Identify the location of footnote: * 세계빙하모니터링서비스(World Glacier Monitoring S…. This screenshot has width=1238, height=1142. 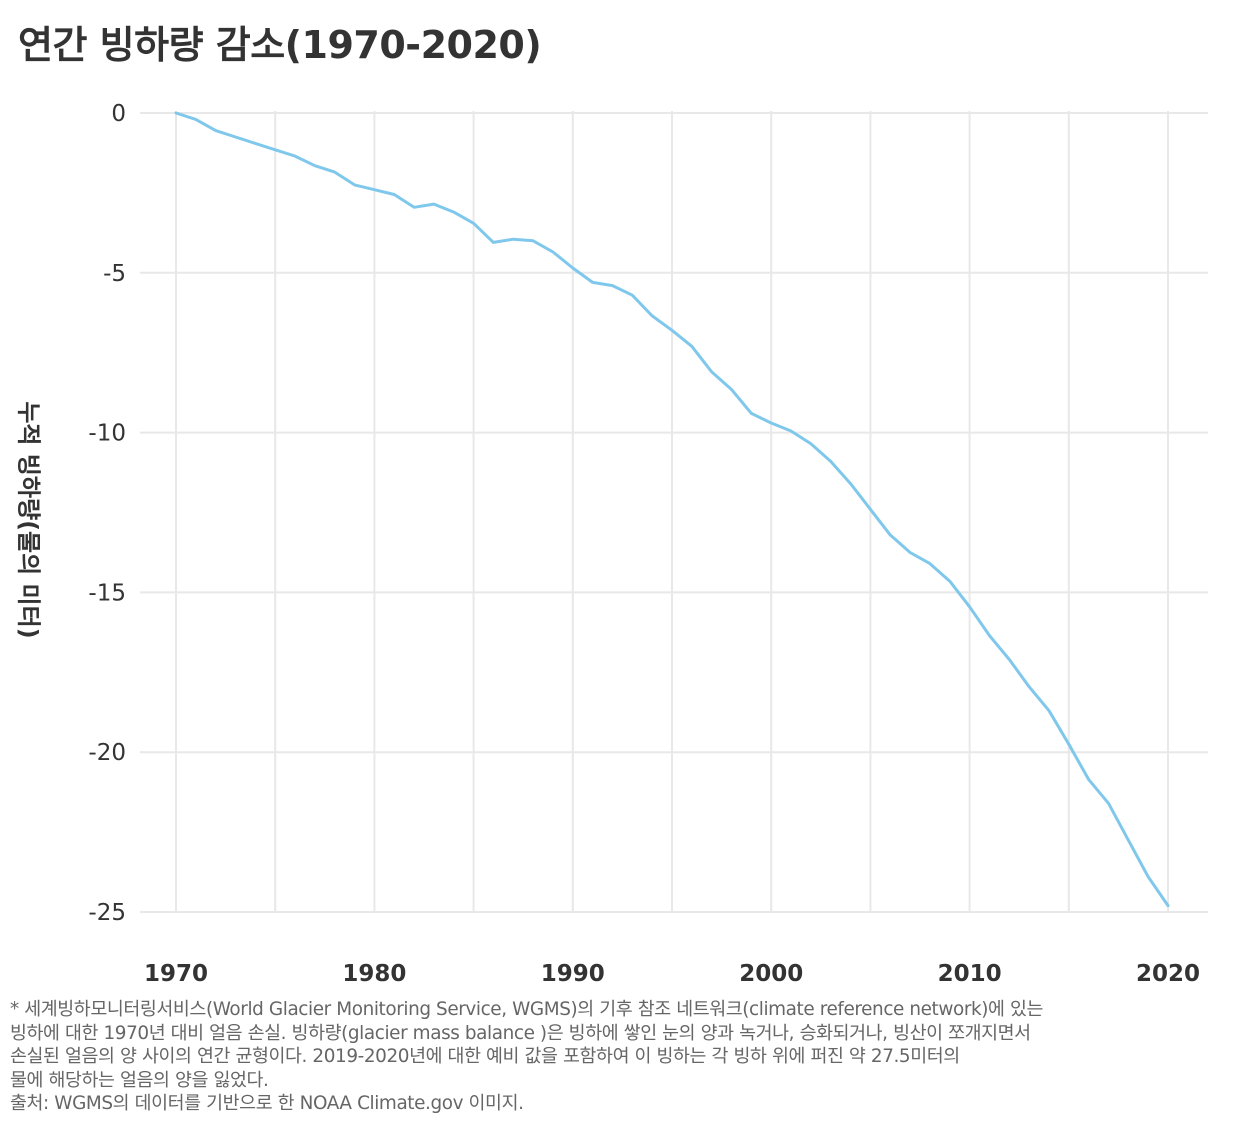
(621, 1057).